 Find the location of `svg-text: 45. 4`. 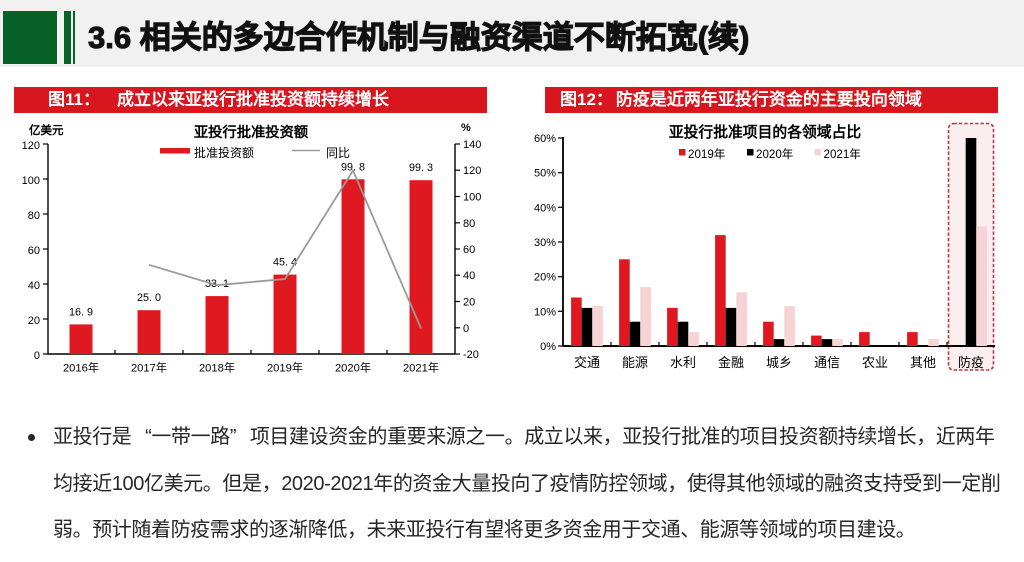

svg-text: 45. 4 is located at coordinates (285, 263).